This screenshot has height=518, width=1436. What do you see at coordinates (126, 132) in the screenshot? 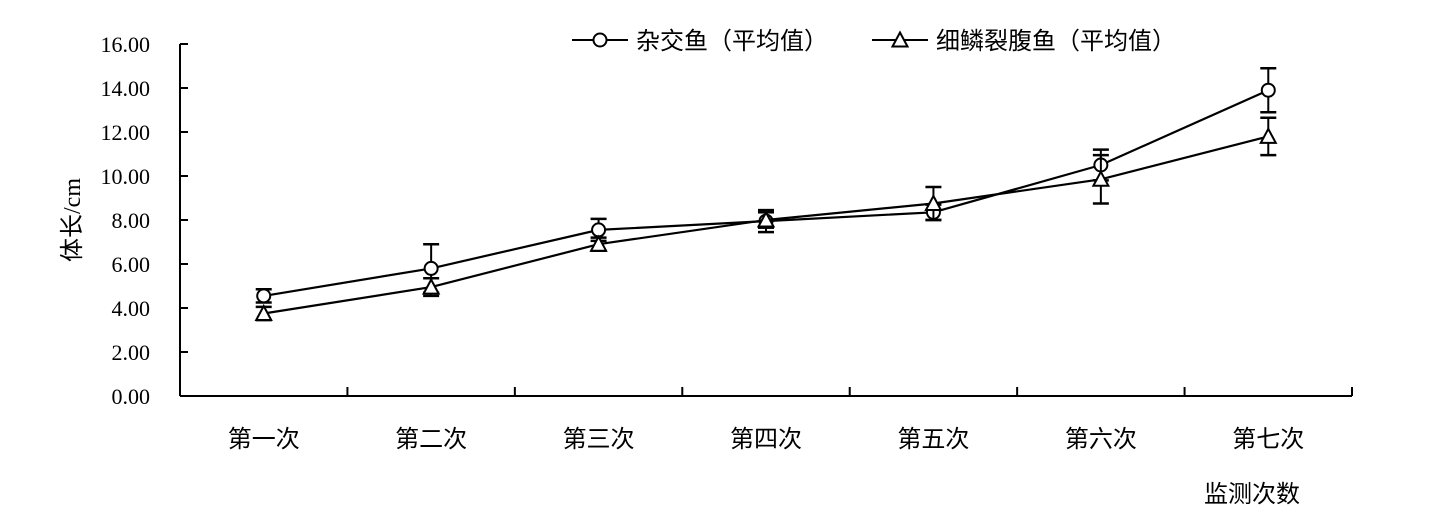
I see `y-tick-label: 12.00` at bounding box center [126, 132].